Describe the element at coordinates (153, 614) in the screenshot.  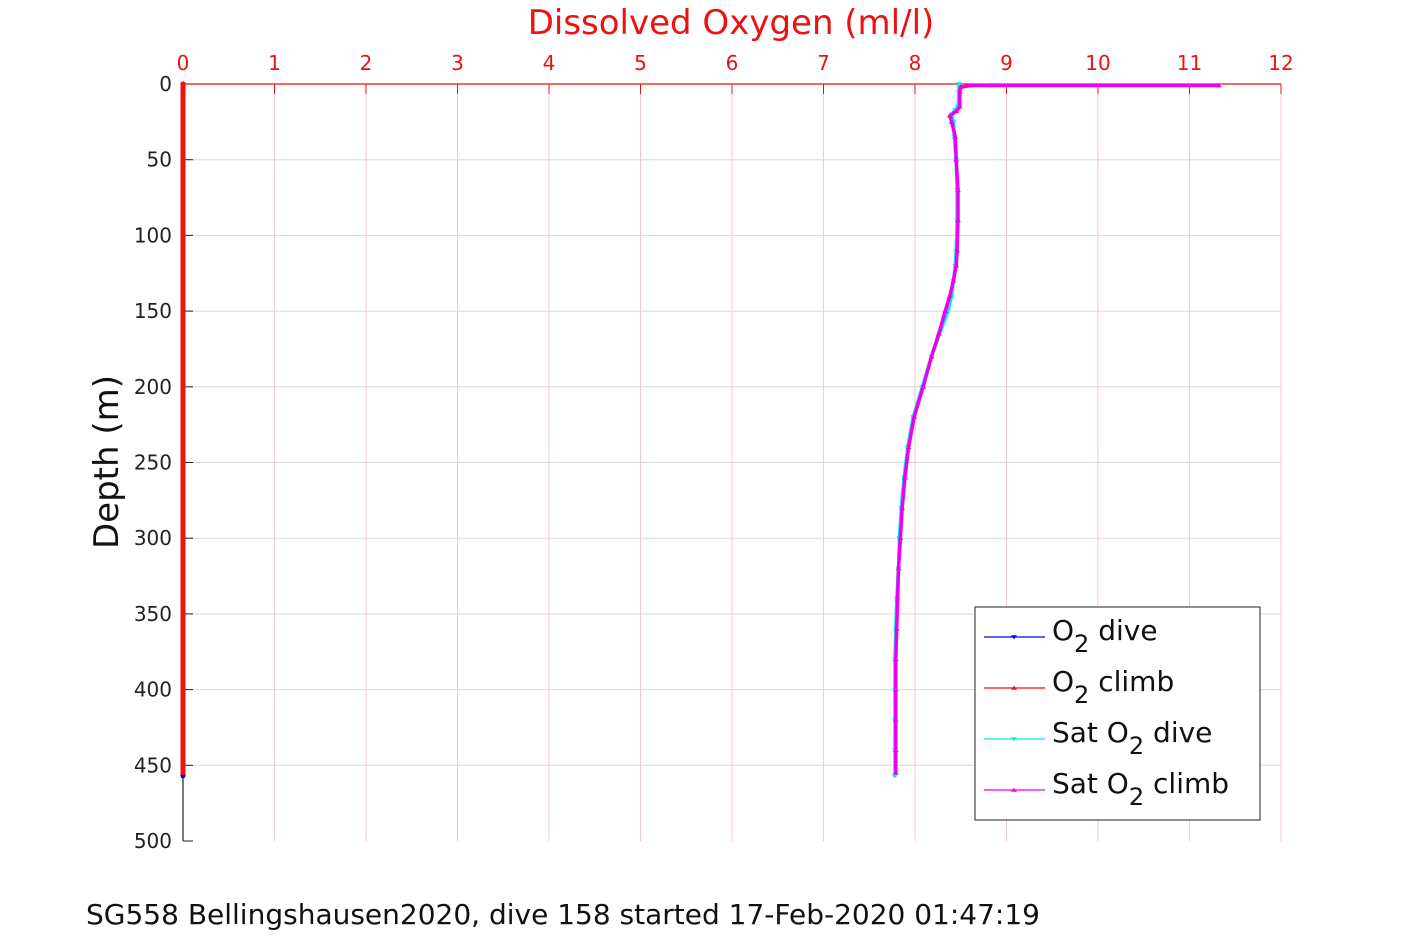
I see `y-tick-label: 350` at that location.